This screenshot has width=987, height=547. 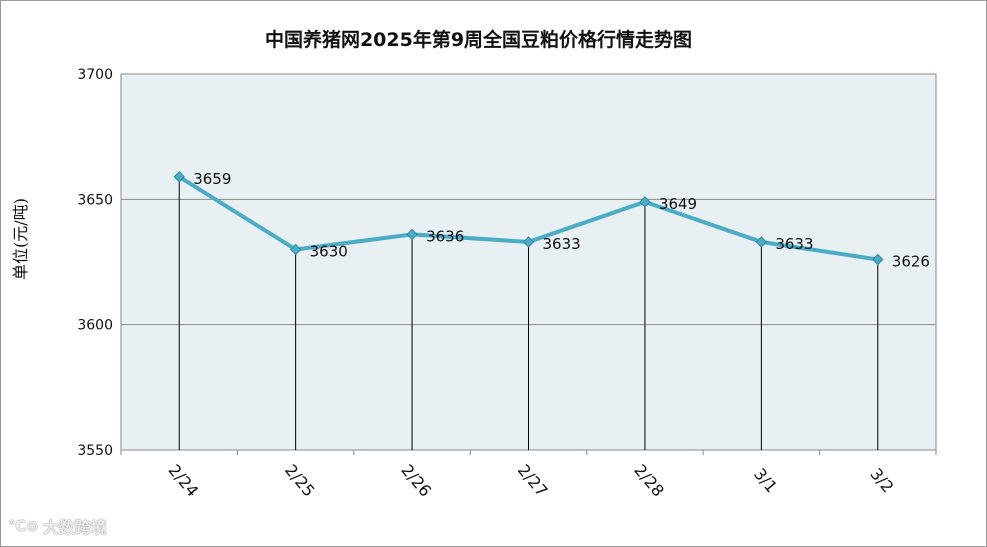 I want to click on x-tick-label: 2/25, so click(x=300, y=481).